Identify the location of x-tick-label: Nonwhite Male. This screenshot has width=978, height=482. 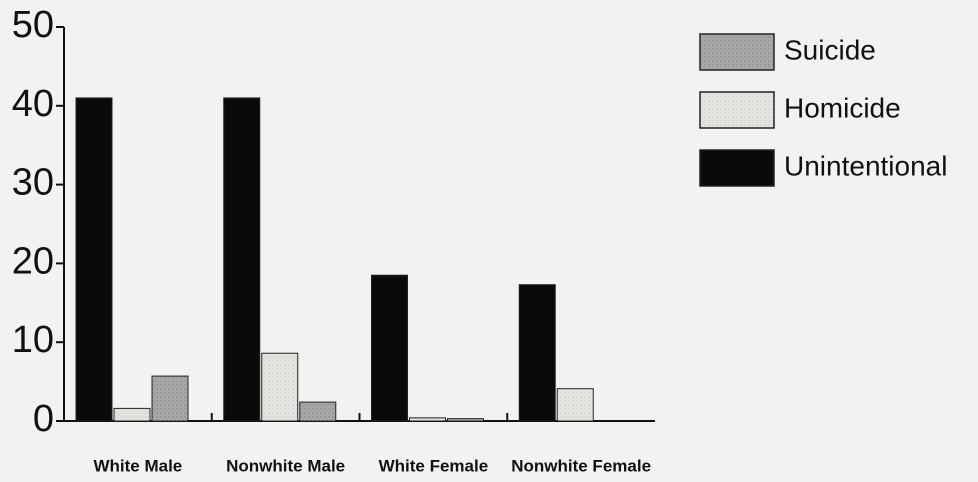
(285, 465).